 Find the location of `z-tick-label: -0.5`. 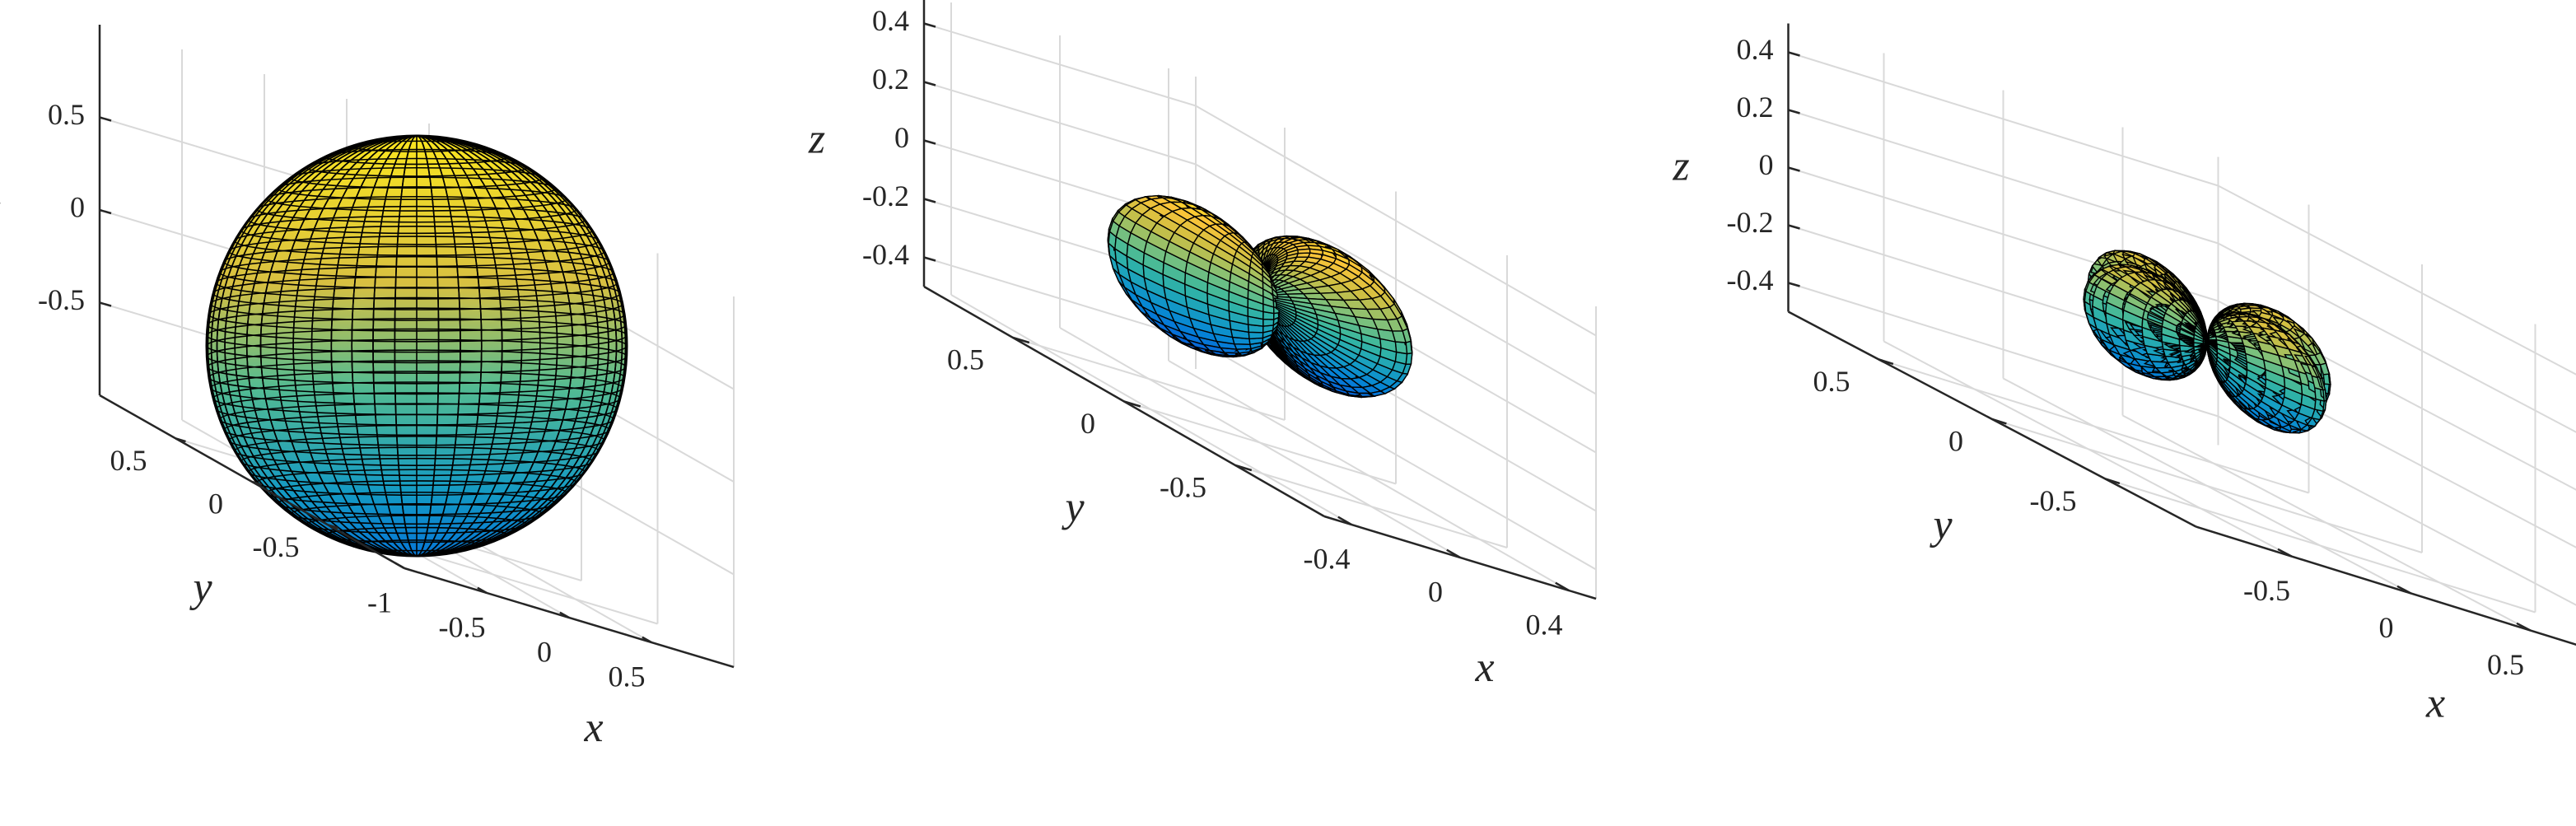

z-tick-label: -0.5 is located at coordinates (61, 299).